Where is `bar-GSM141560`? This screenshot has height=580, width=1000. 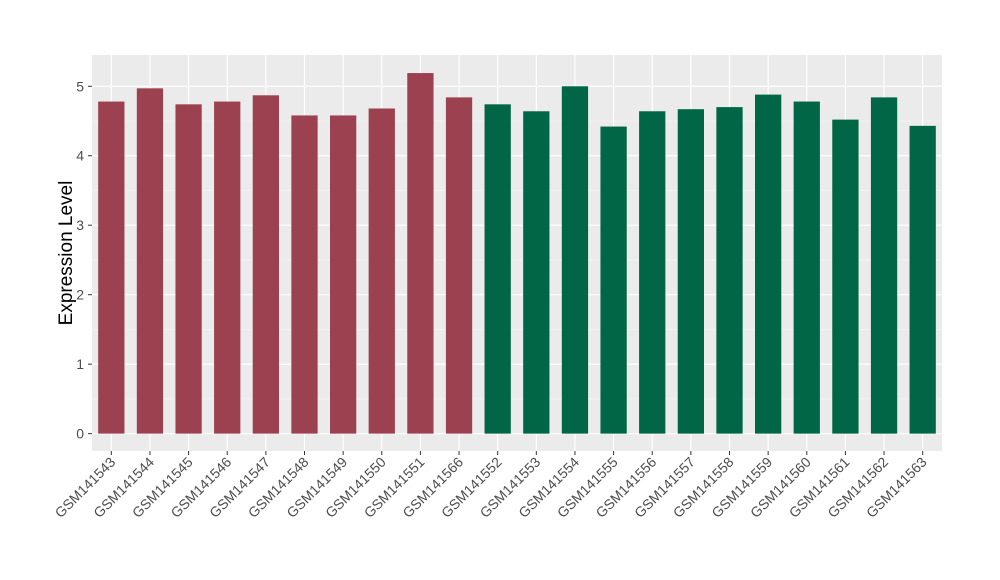 bar-GSM141560 is located at coordinates (806, 267).